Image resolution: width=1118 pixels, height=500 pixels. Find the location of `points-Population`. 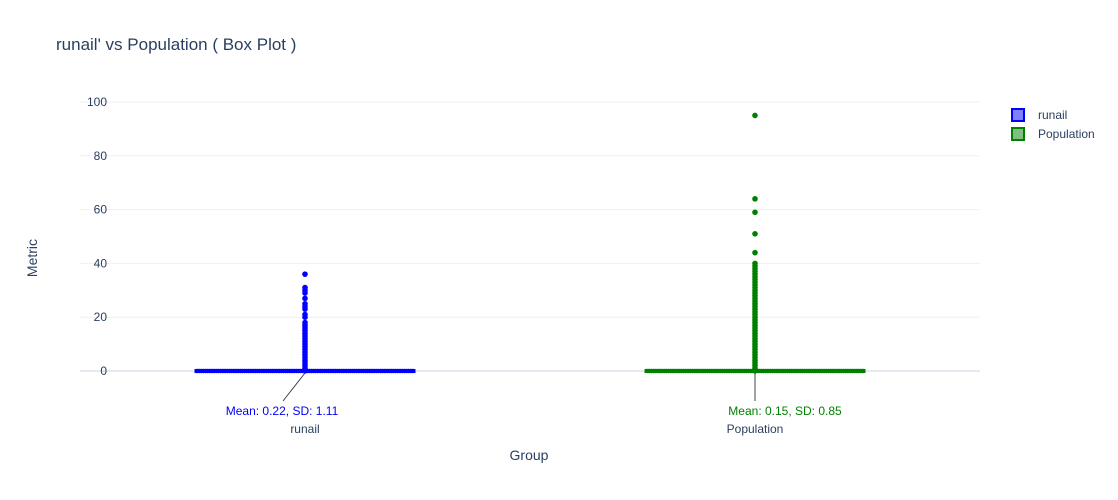

points-Population is located at coordinates (755, 243).